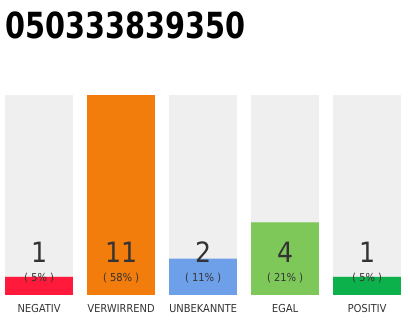  What do you see at coordinates (203, 277) in the screenshot?
I see `annotation: ( 11% )` at bounding box center [203, 277].